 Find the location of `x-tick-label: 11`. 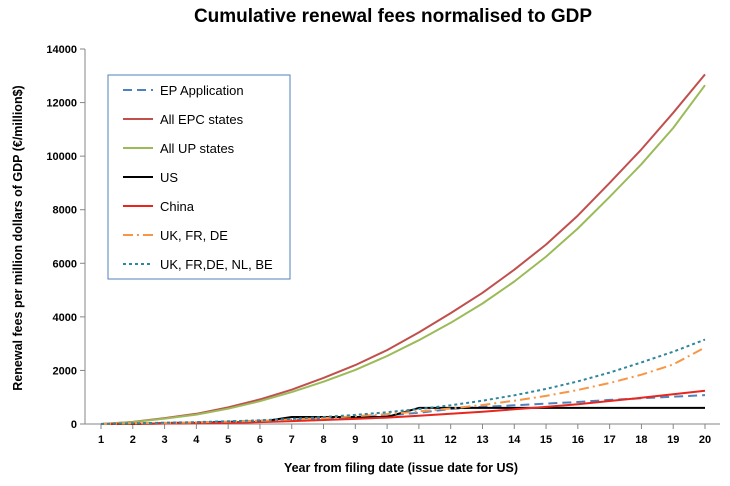

x-tick-label: 11 is located at coordinates (419, 440).